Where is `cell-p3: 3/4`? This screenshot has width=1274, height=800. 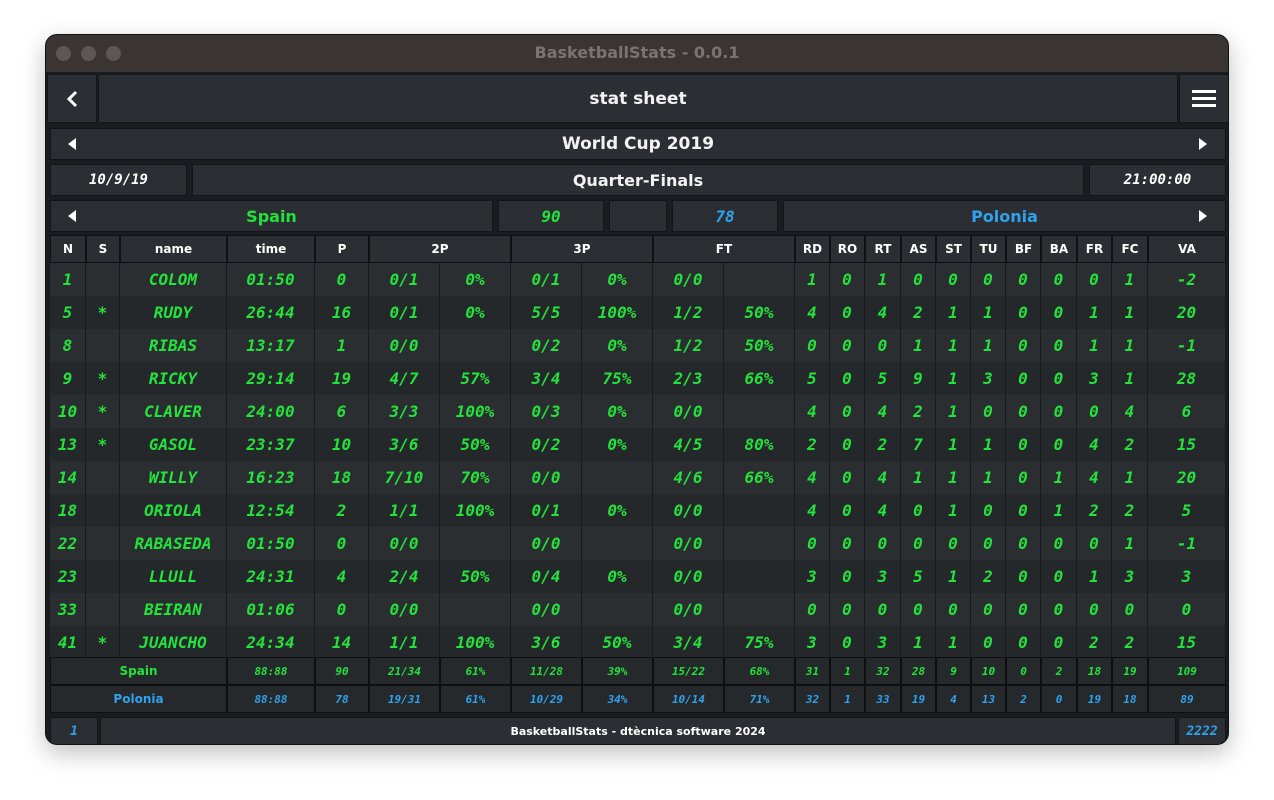 cell-p3: 3/4 is located at coordinates (546, 378).